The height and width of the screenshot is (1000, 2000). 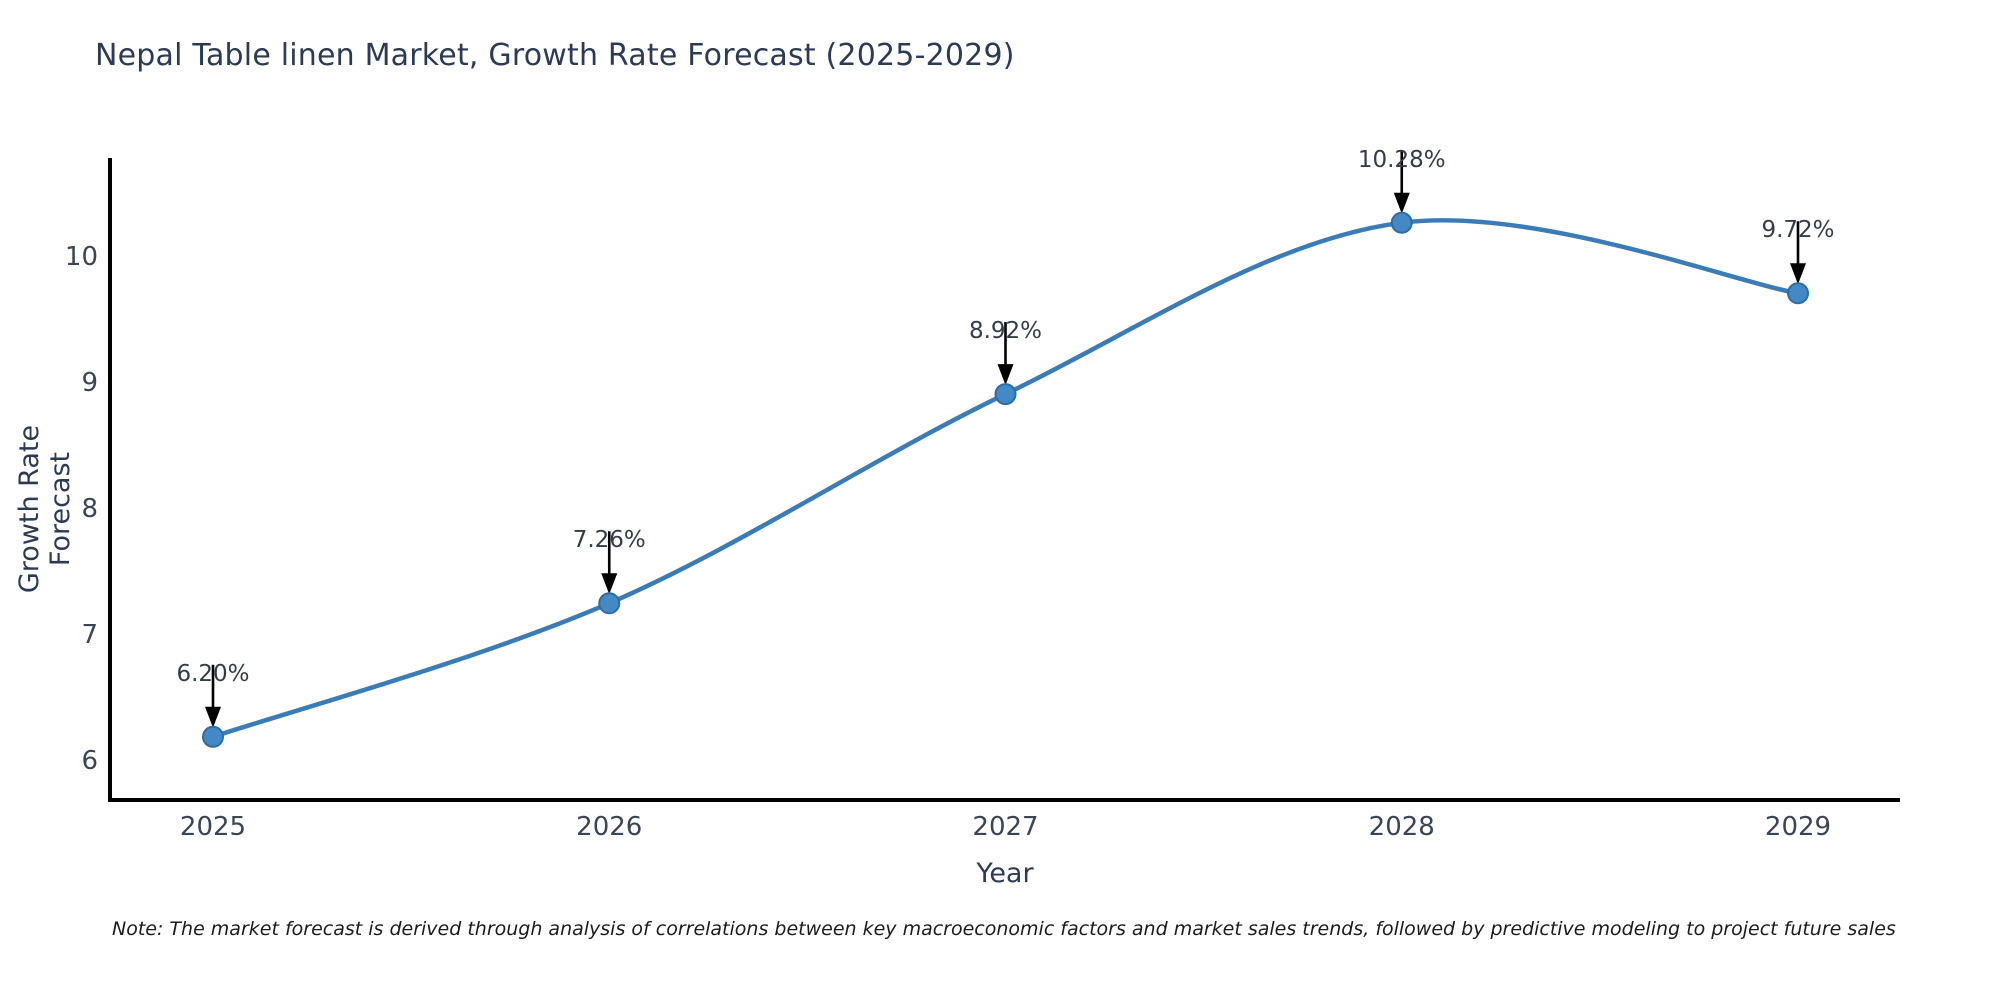 I want to click on x-tick-label: 2026, so click(x=609, y=827).